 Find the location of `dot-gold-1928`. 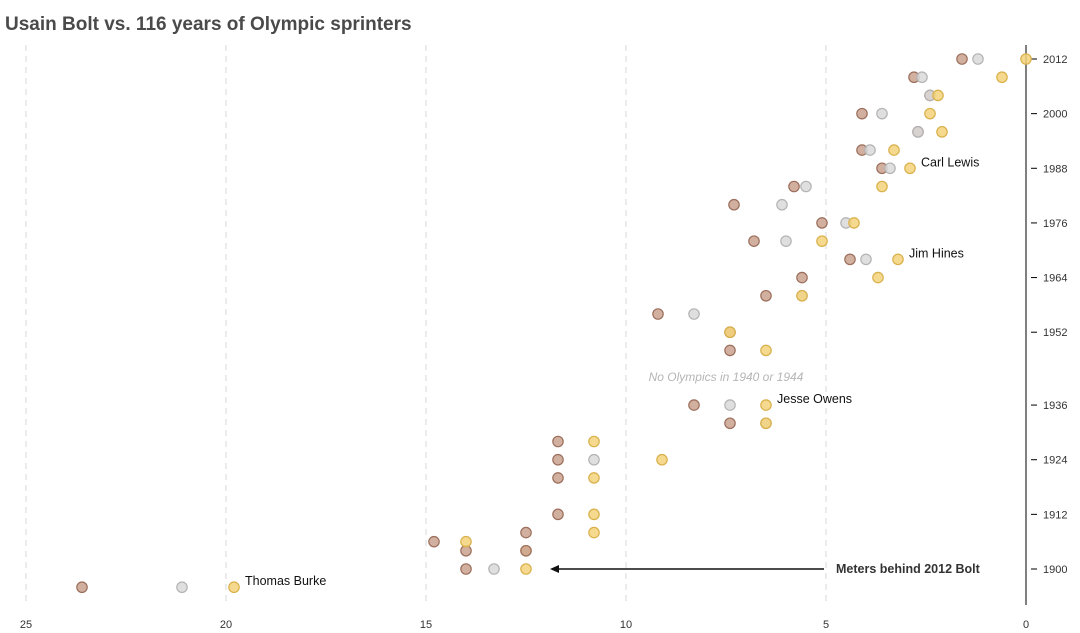

dot-gold-1928 is located at coordinates (594, 441).